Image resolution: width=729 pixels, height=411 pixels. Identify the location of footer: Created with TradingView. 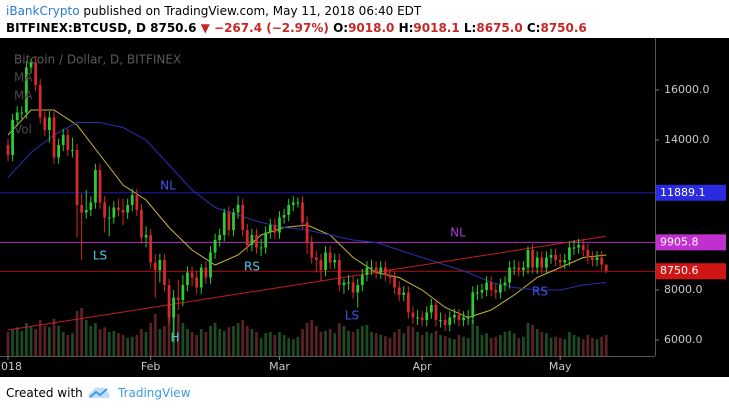
(364, 394).